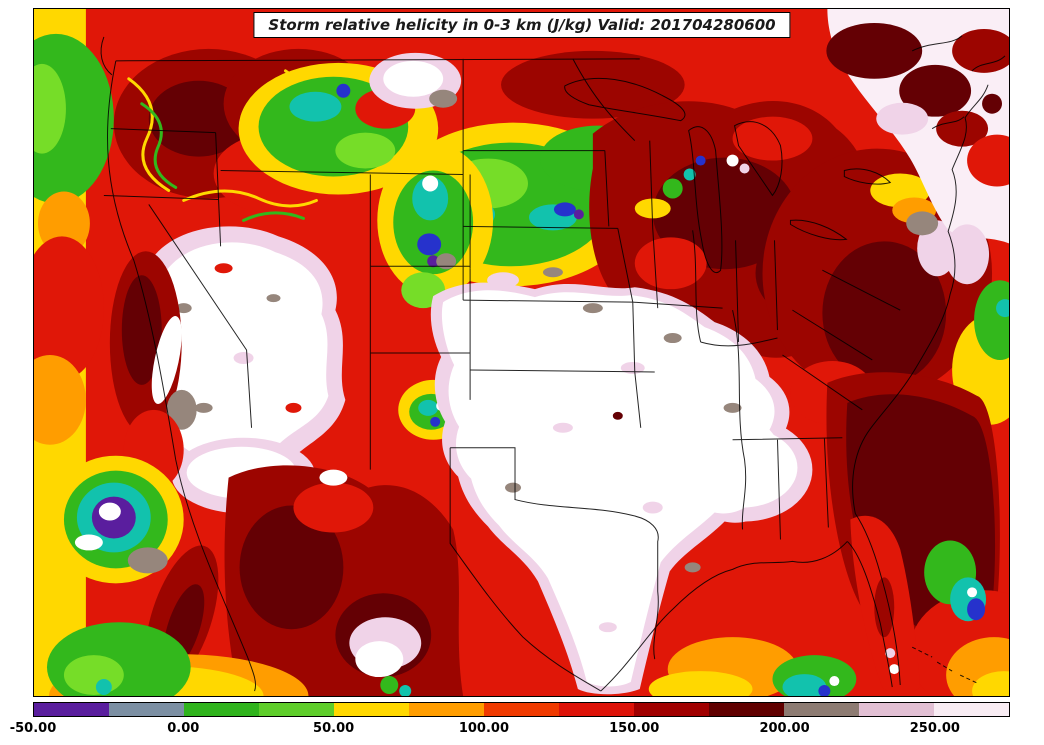 The width and height of the screenshot is (1044, 745). I want to click on colorbar-tick-label: 150.00, so click(634, 728).